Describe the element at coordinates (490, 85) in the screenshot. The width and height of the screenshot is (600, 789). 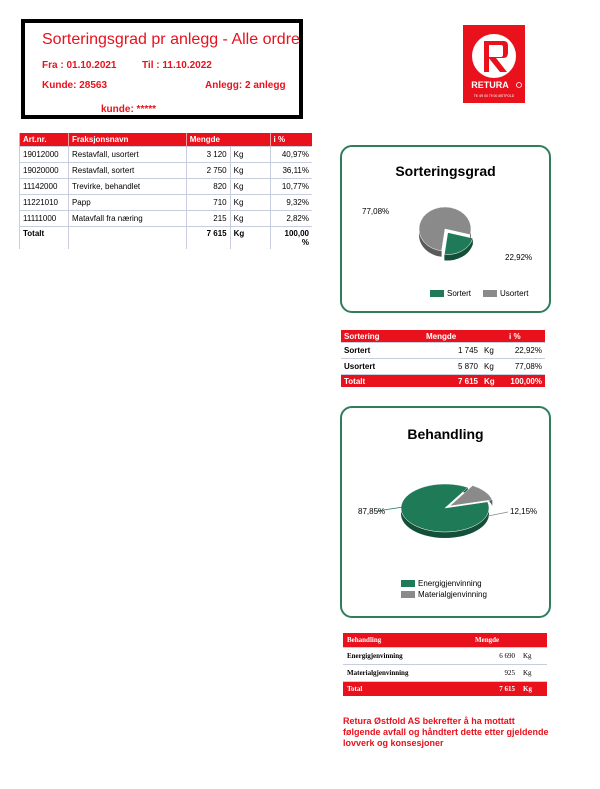
I see `logo-brand: RETURA` at that location.